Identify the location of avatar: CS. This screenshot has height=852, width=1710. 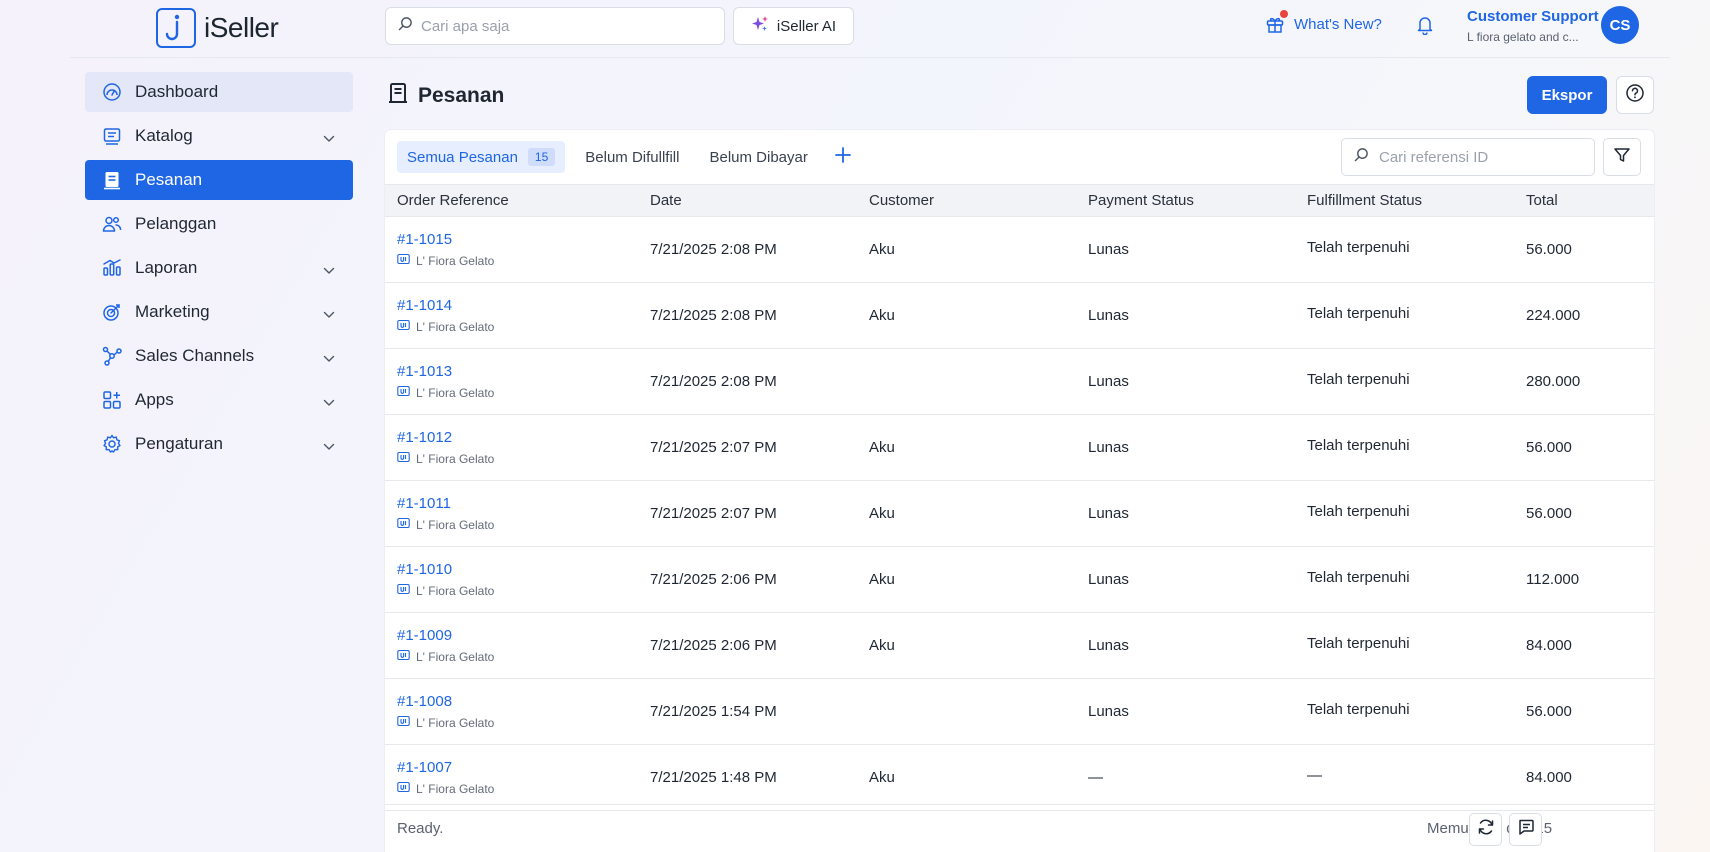
(1620, 25).